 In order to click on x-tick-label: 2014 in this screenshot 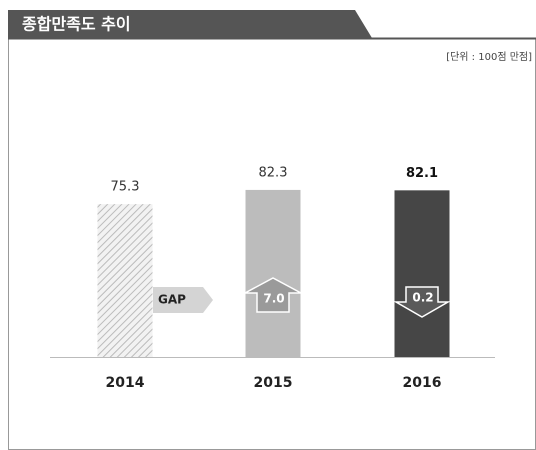, I will do `click(125, 383)`.